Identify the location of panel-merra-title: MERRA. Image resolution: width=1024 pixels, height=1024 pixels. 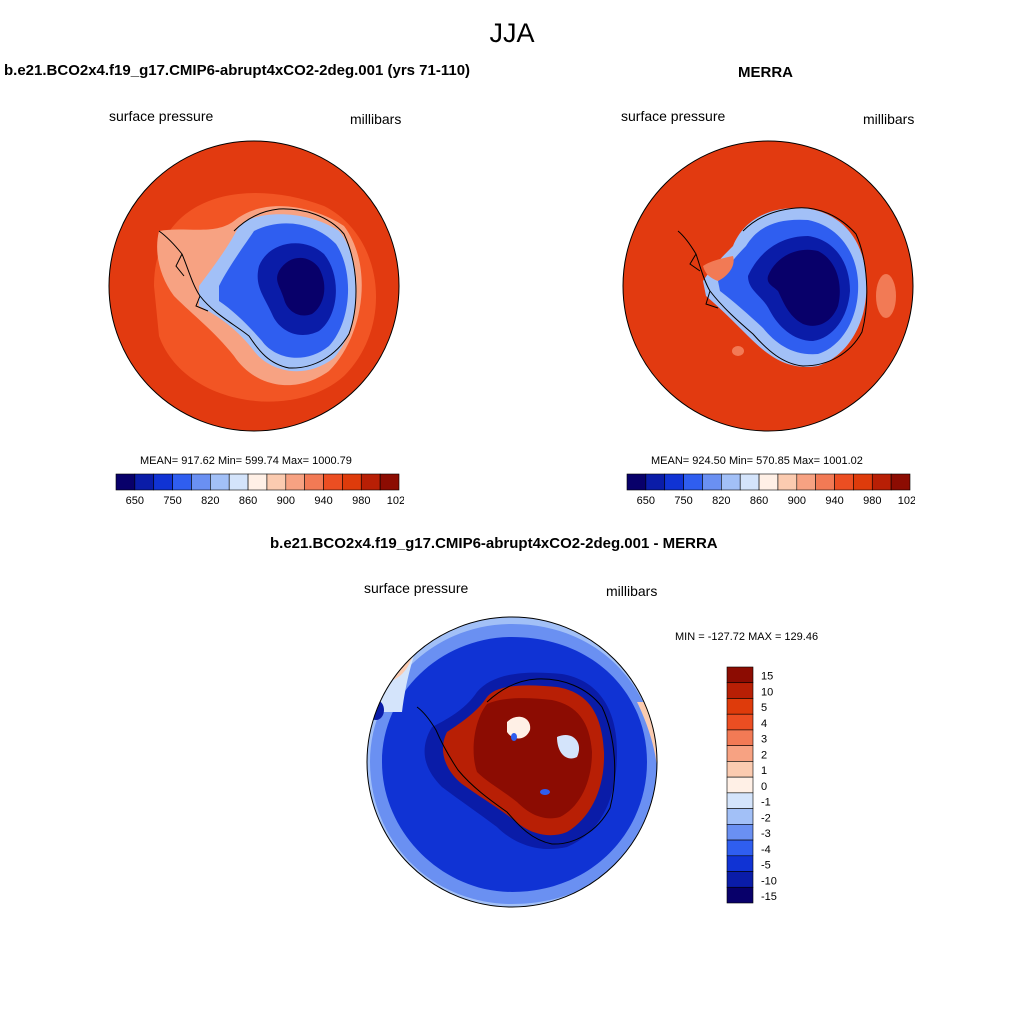
(765, 72).